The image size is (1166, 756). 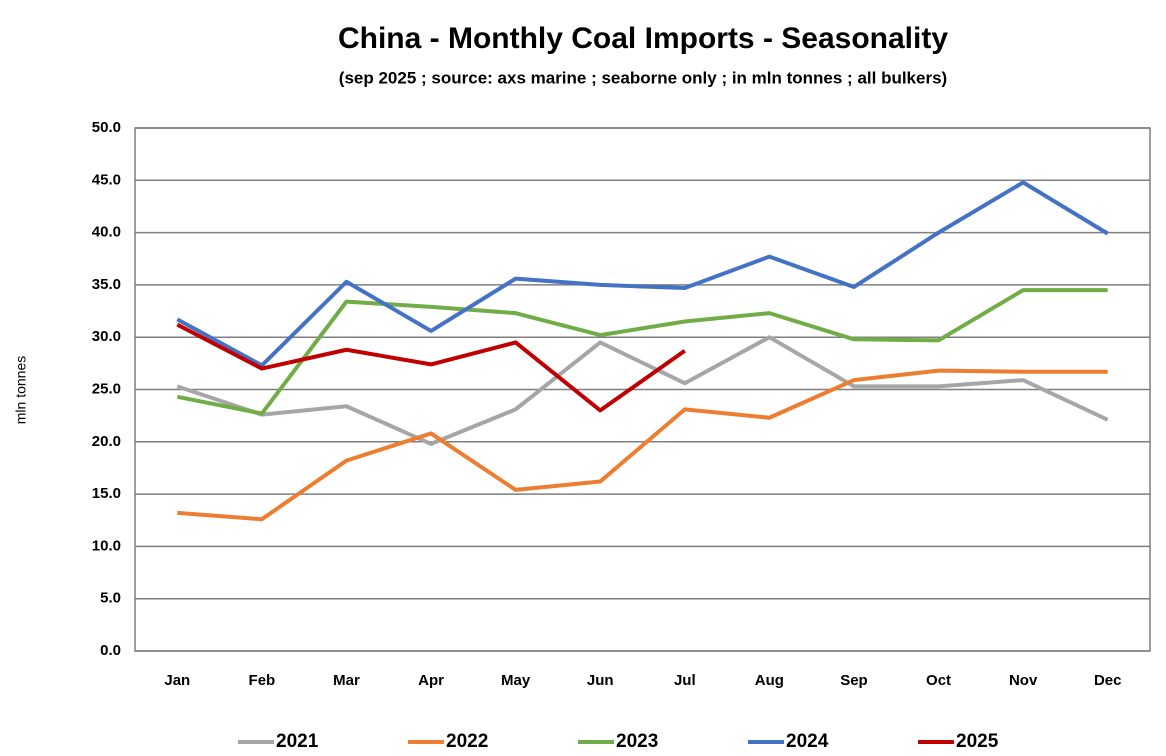 I want to click on y-tick-label: 30.0, so click(x=106, y=336).